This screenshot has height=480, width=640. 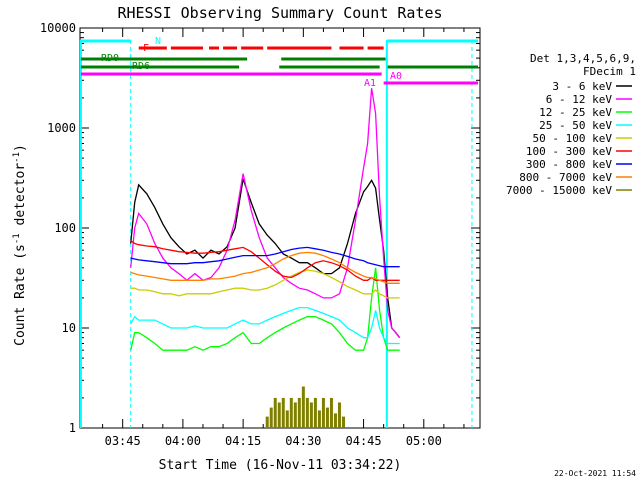 What do you see at coordinates (183, 441) in the screenshot?
I see `x-tick-label: 04:00` at bounding box center [183, 441].